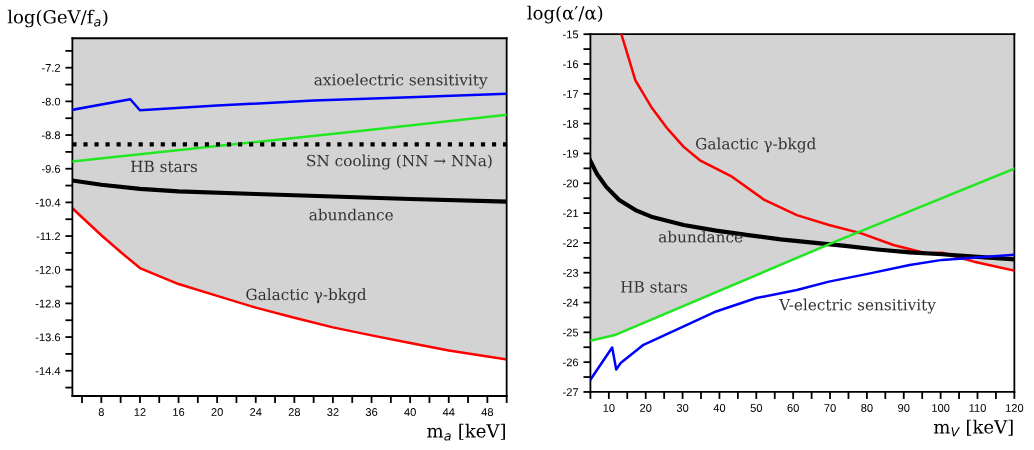  What do you see at coordinates (571, 153) in the screenshot?
I see `y-tick-label: -19` at bounding box center [571, 153].